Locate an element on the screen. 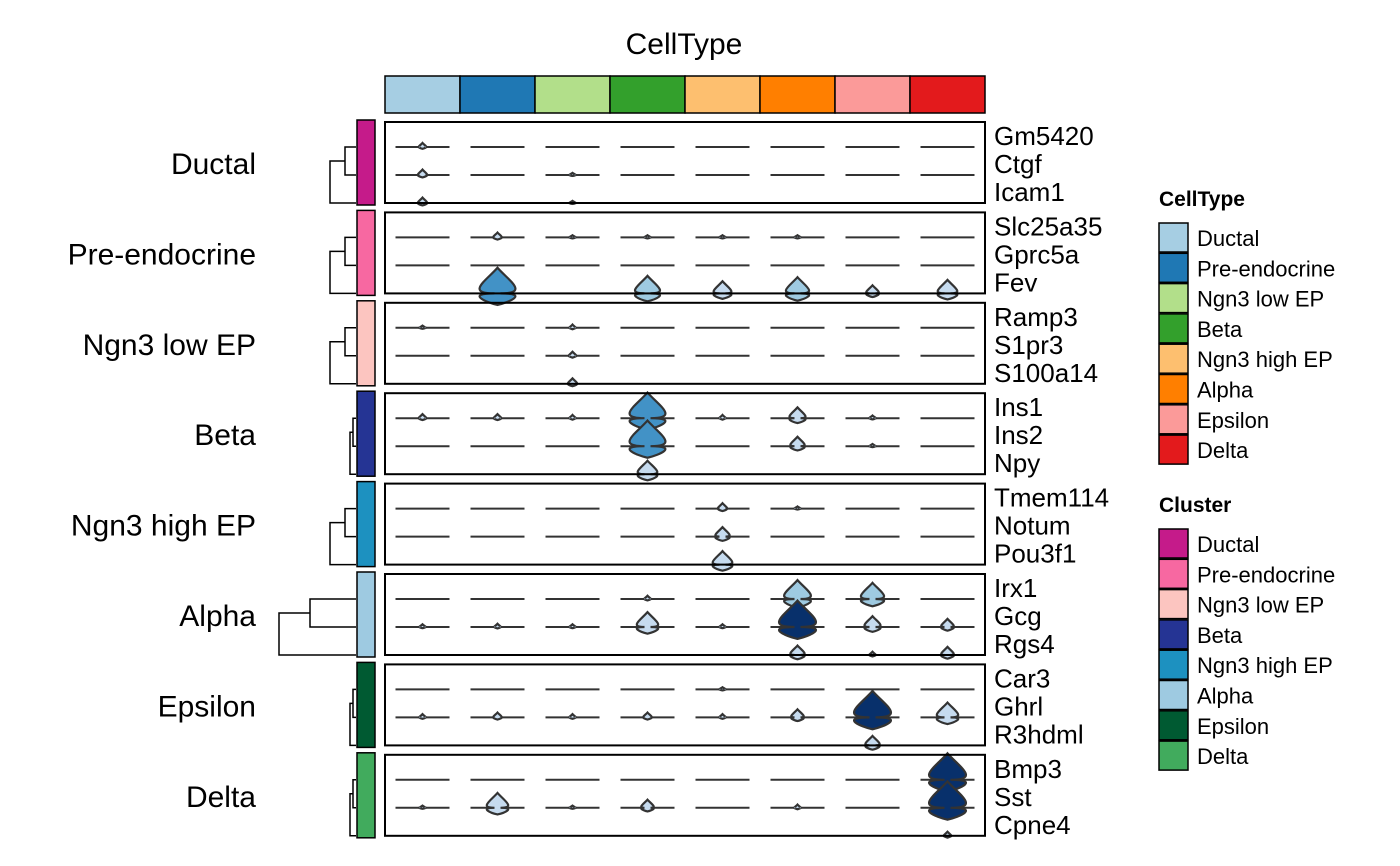  cluster-strip-ngn3-low-ep is located at coordinates (366, 343).